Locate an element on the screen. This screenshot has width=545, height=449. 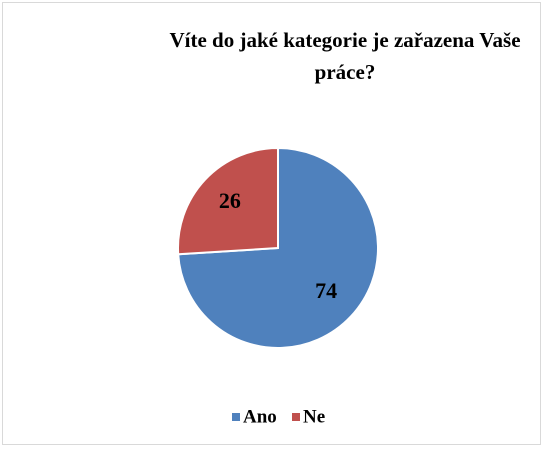
data-label: 74 is located at coordinates (326, 290).